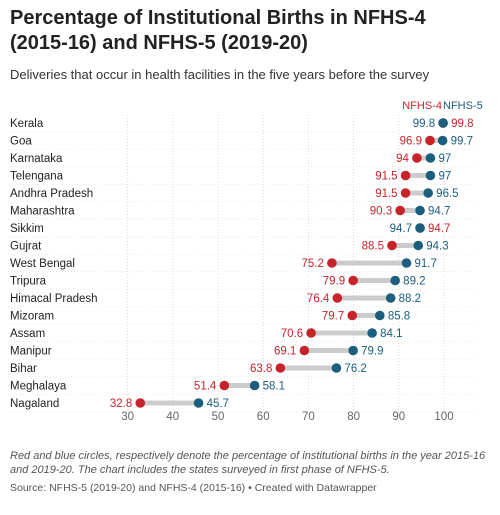 The height and width of the screenshot is (515, 500). What do you see at coordinates (31, 352) in the screenshot?
I see `category-label: Manipur` at bounding box center [31, 352].